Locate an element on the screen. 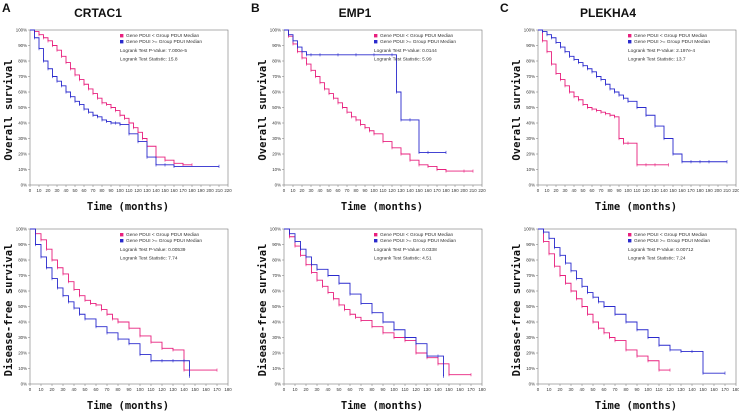  logrank-p-value: Logrank Test P-Value: 2.197e-4 is located at coordinates (661, 51).